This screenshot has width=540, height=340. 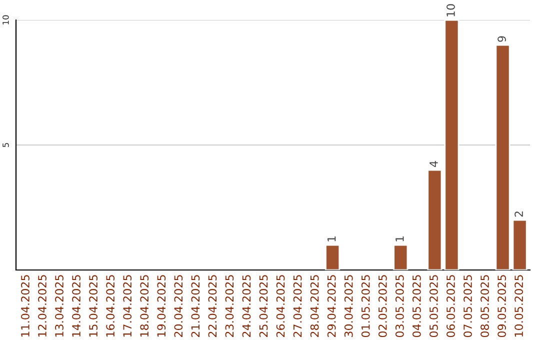 I want to click on data-label: 10, so click(x=450, y=10).